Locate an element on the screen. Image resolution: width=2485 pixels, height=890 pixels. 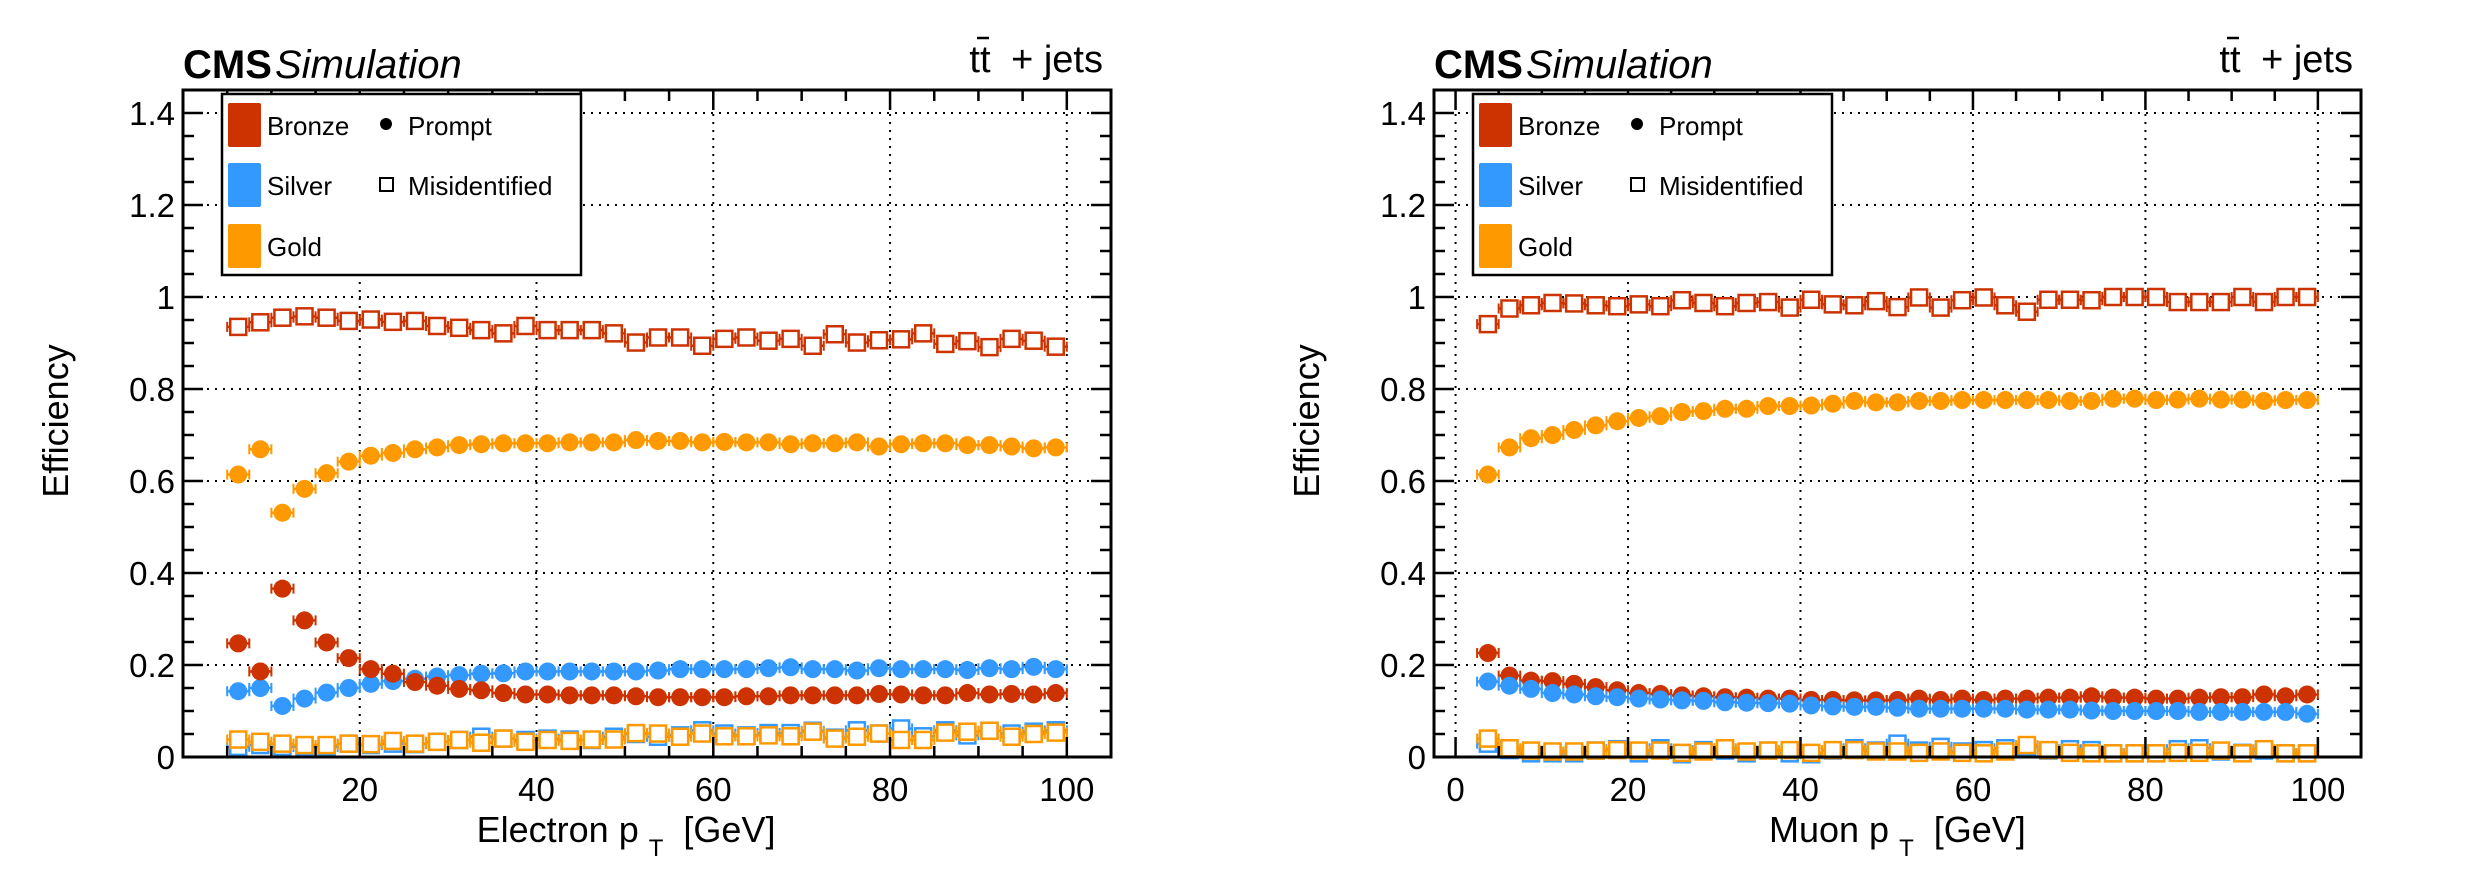
y-tick-label: 0.2 is located at coordinates (1403, 665).